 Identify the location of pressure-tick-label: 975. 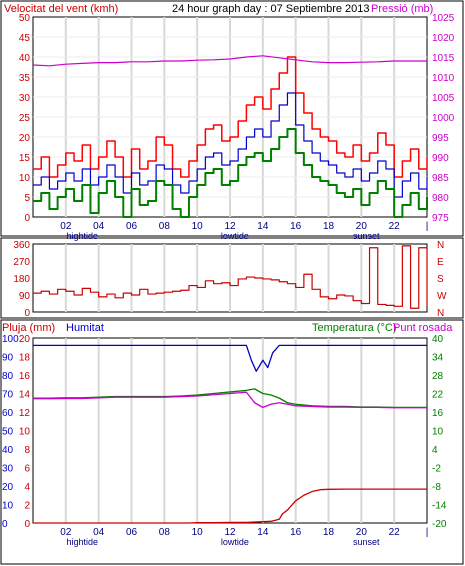
(440, 218).